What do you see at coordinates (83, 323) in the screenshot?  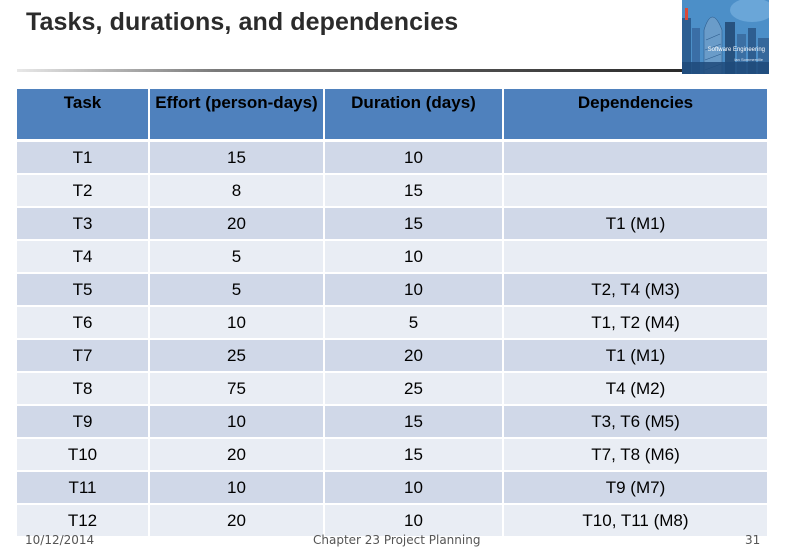 I see `task-cell: T6` at bounding box center [83, 323].